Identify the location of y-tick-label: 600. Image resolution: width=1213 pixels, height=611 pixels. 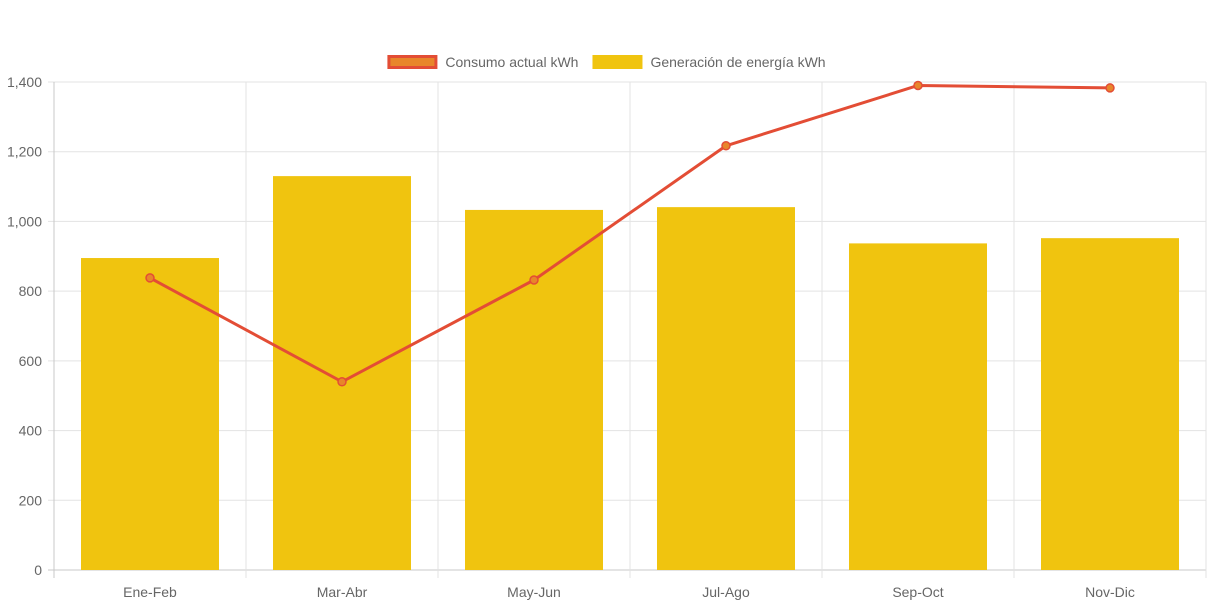
(31, 361).